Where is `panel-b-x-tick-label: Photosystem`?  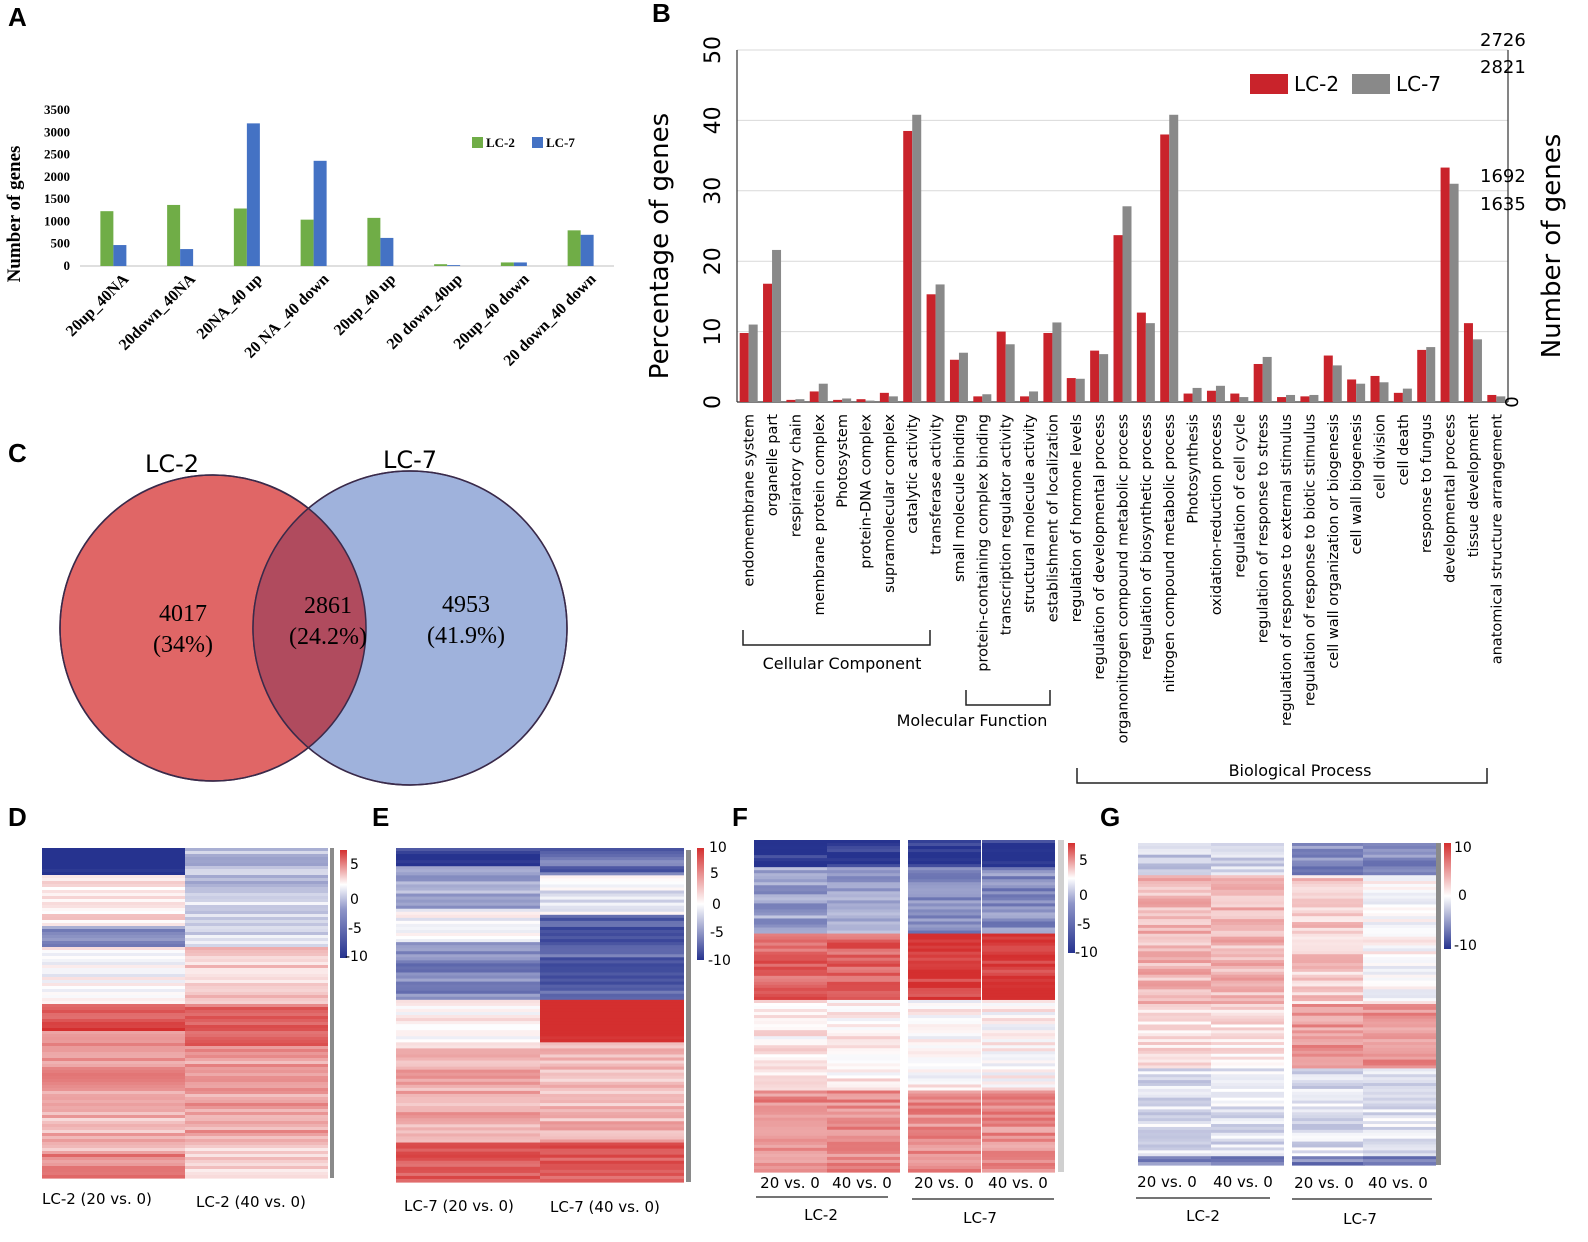 panel-b-x-tick-label: Photosystem is located at coordinates (843, 461).